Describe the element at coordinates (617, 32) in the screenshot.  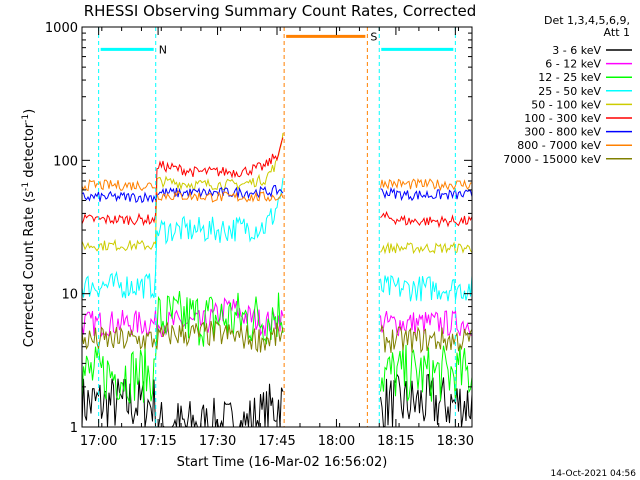
I see `legend-header: Att 1` at that location.